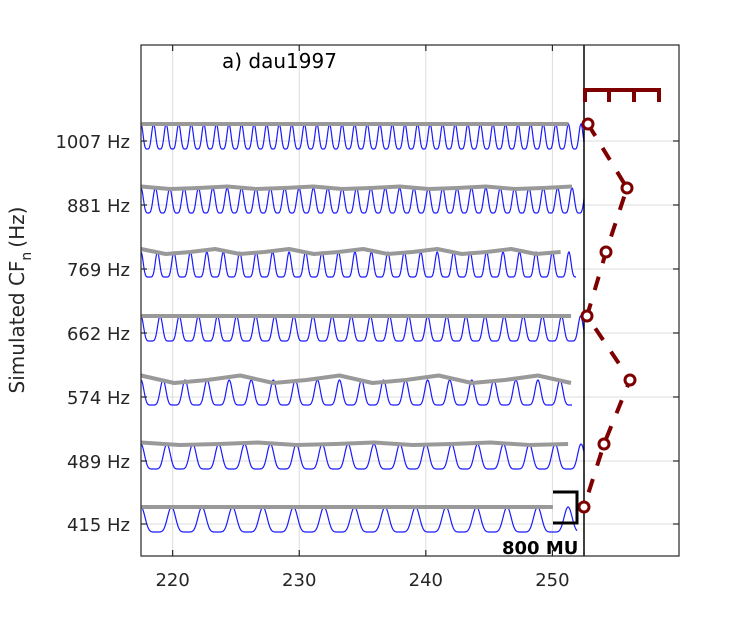 Image resolution: width=750 pixels, height=625 pixels. I want to click on svg-text:Simulated CFn(Hz): Simulated CFn (Hz), so click(20, 300).